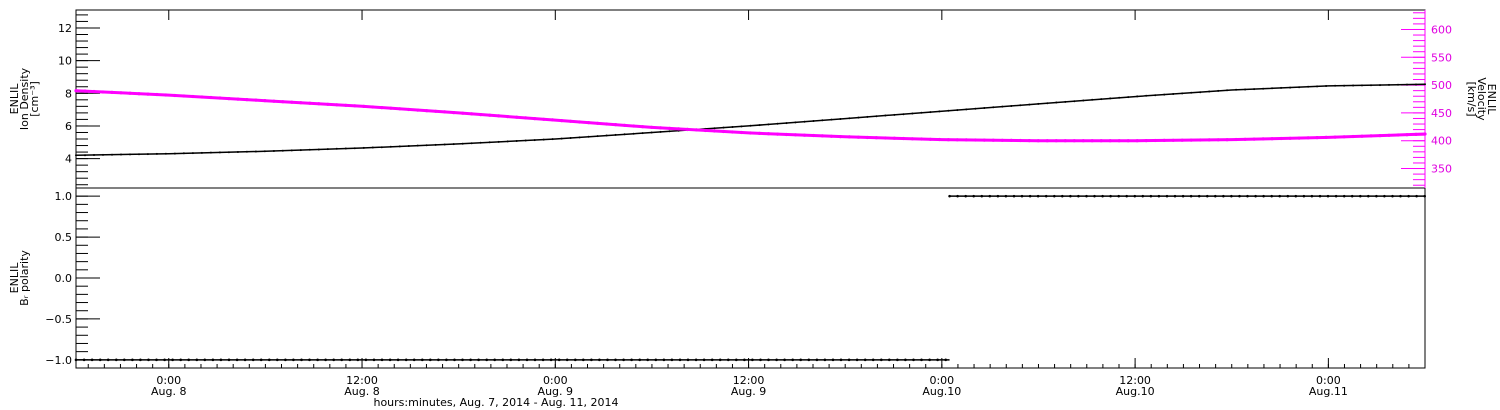 The image size is (1500, 410). I want to click on x-tick-day-label: Aug.11, so click(1328, 391).